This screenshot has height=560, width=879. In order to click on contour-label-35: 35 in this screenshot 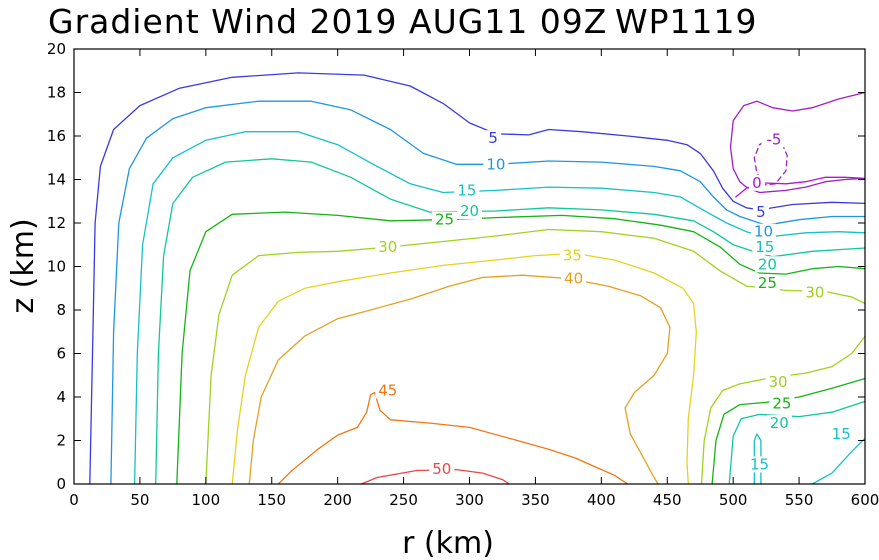, I will do `click(572, 256)`.